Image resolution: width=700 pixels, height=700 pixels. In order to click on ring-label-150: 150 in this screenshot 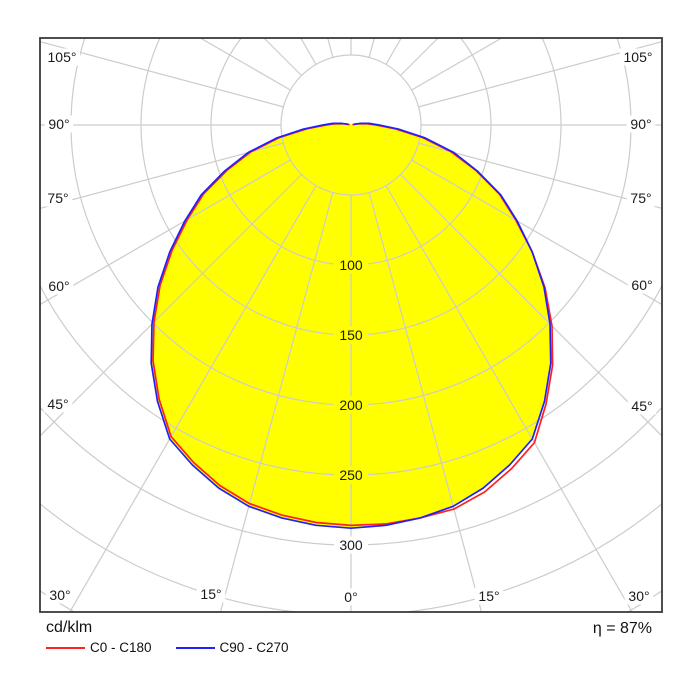, I will do `click(351, 335)`.